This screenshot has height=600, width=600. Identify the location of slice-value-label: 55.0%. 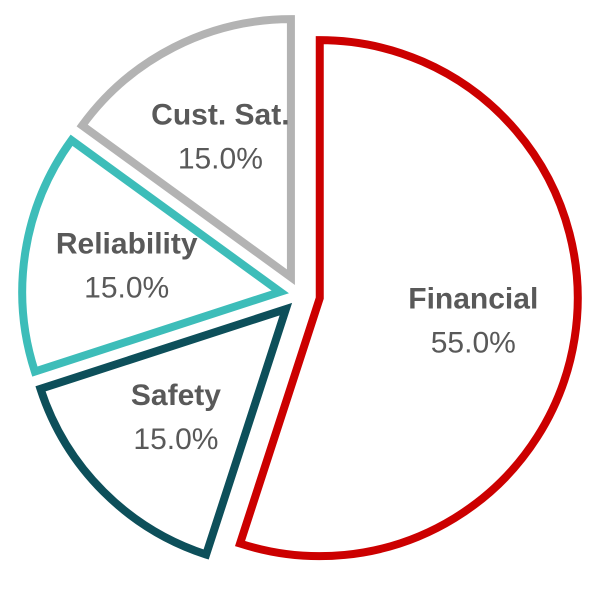
(473, 342).